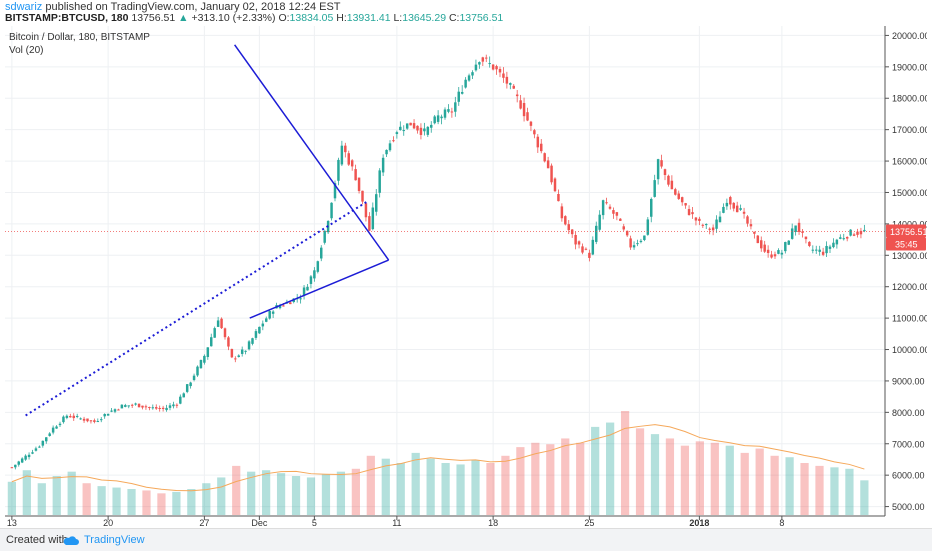 The image size is (932, 551). Describe the element at coordinates (908, 381) in the screenshot. I see `y-tick-label: 9000.00` at that location.